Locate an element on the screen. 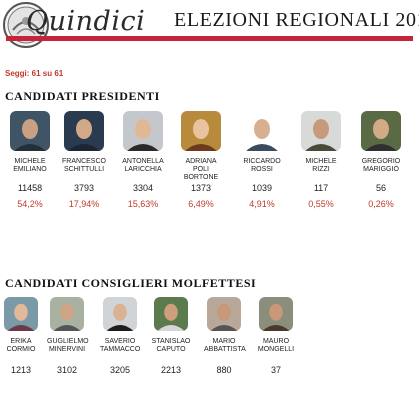  candidate-votes: 3102 is located at coordinates (67, 370).